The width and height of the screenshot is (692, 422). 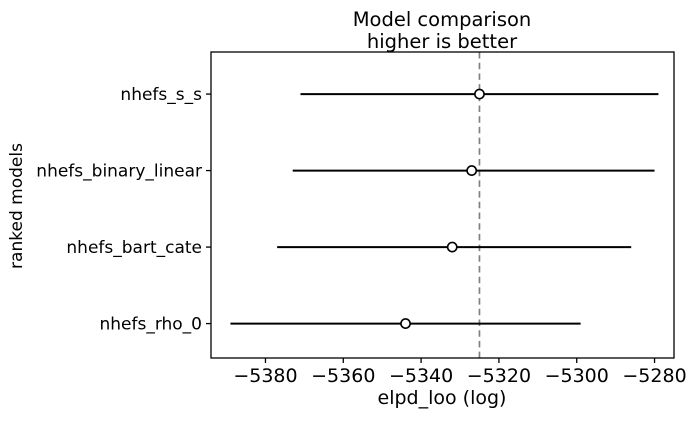 I want to click on y-tick-label: nhefs_rho_0, so click(x=150, y=325).